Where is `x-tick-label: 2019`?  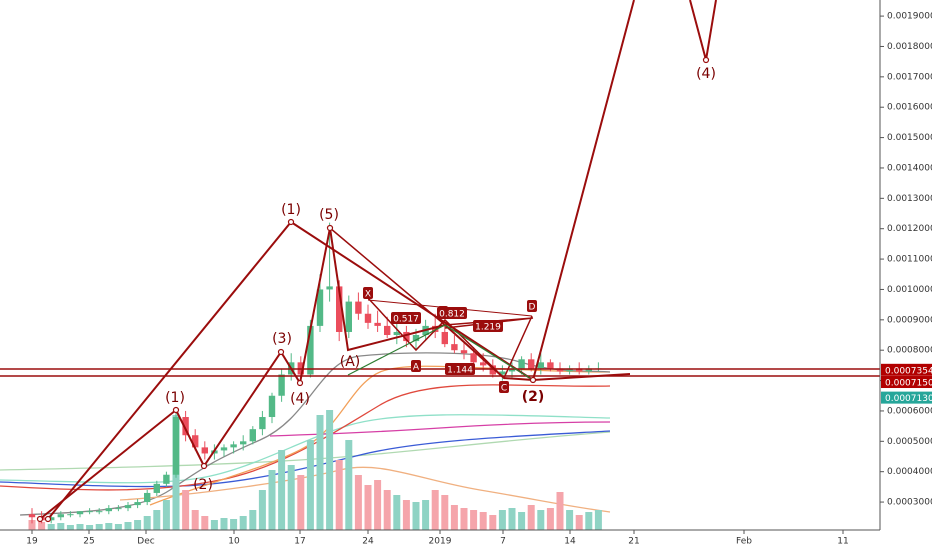 x-tick-label: 2019 is located at coordinates (440, 542).